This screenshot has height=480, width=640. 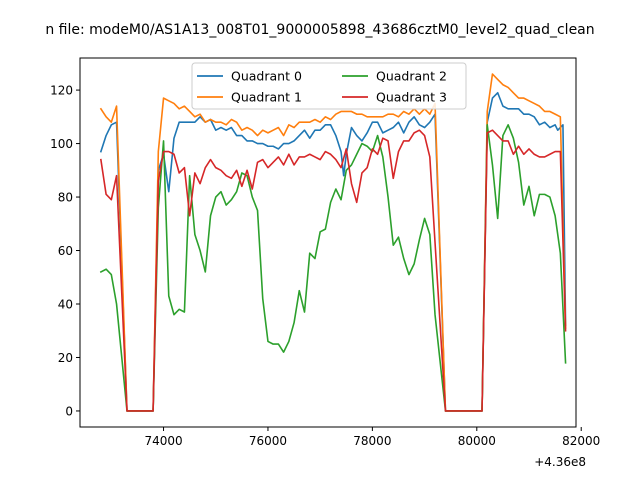 What do you see at coordinates (61, 144) in the screenshot?
I see `y-tick-label: 100` at bounding box center [61, 144].